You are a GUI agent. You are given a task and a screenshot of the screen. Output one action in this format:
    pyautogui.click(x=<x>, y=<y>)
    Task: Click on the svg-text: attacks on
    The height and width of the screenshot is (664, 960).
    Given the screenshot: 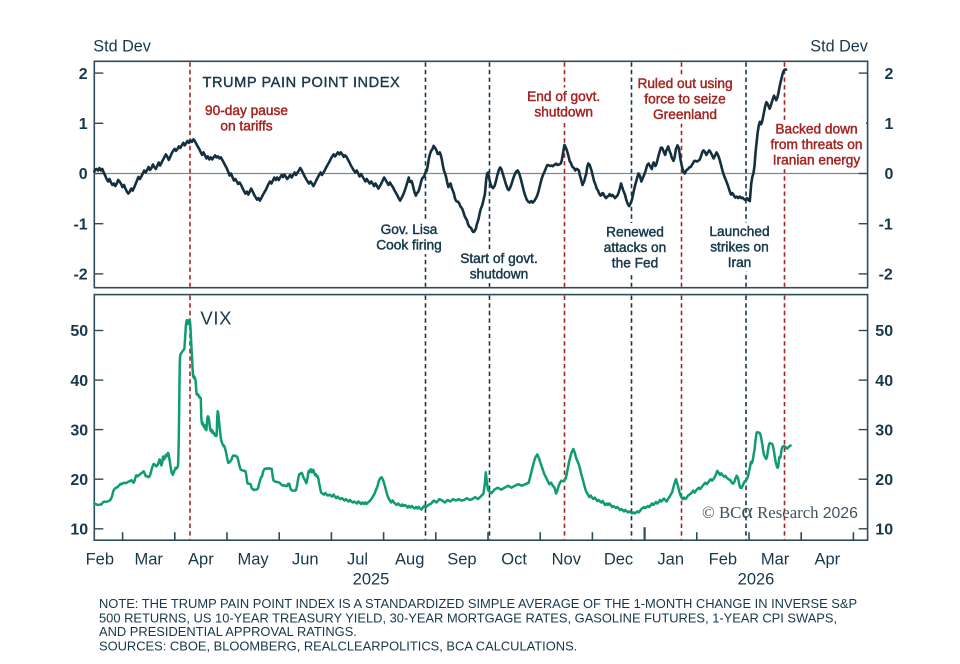 What is the action you would take?
    pyautogui.click(x=635, y=247)
    